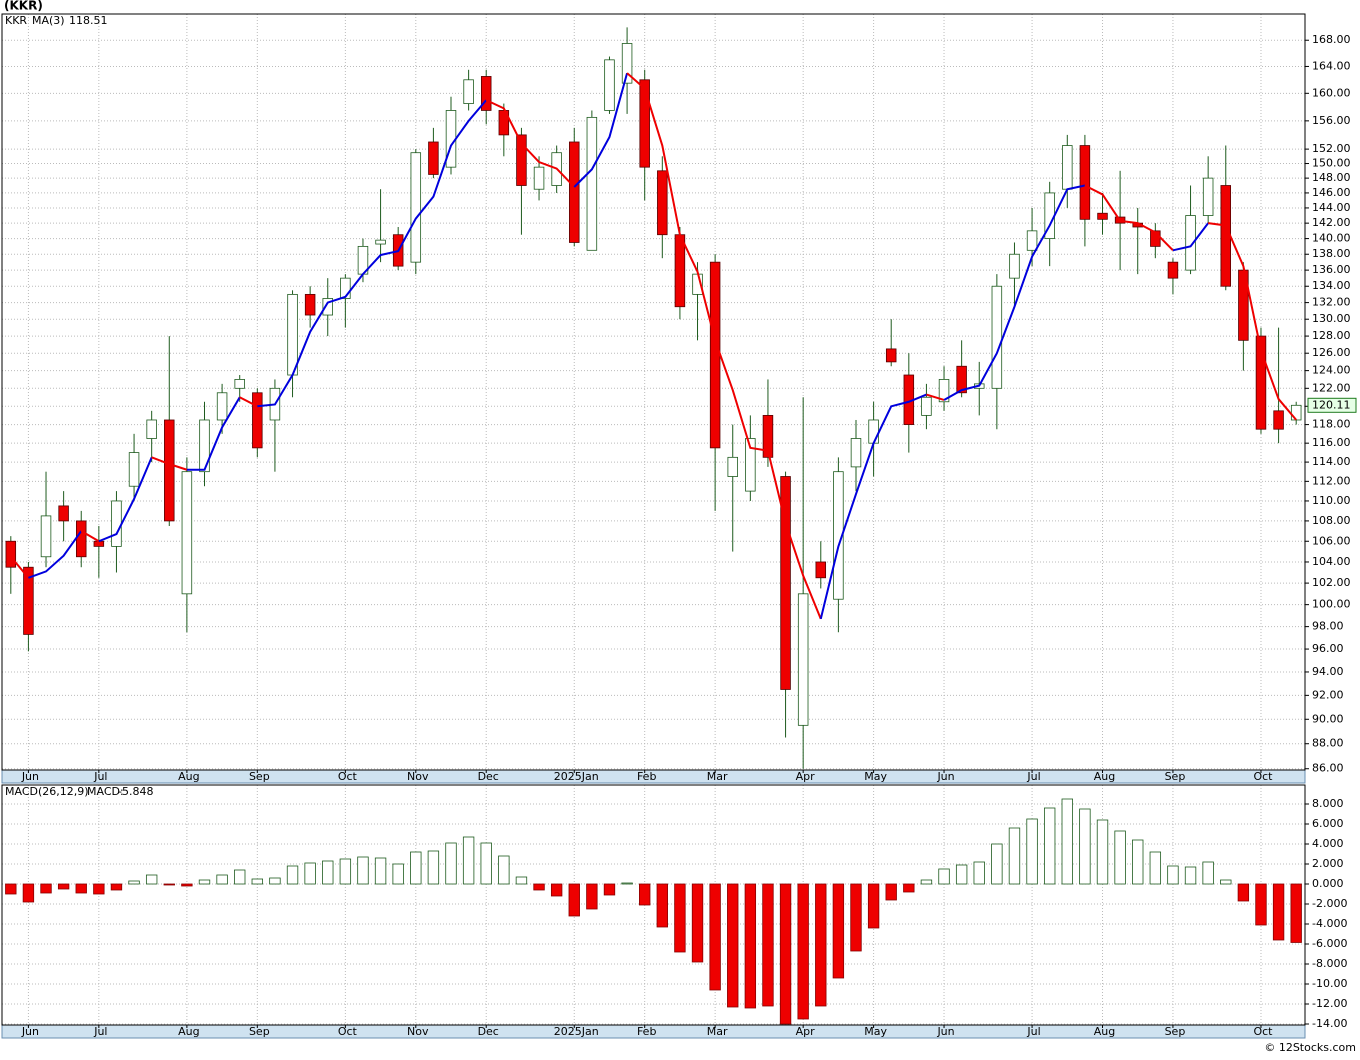  What do you see at coordinates (88, 20) in the screenshot?
I see `legend-ma-value: 118.51` at bounding box center [88, 20].